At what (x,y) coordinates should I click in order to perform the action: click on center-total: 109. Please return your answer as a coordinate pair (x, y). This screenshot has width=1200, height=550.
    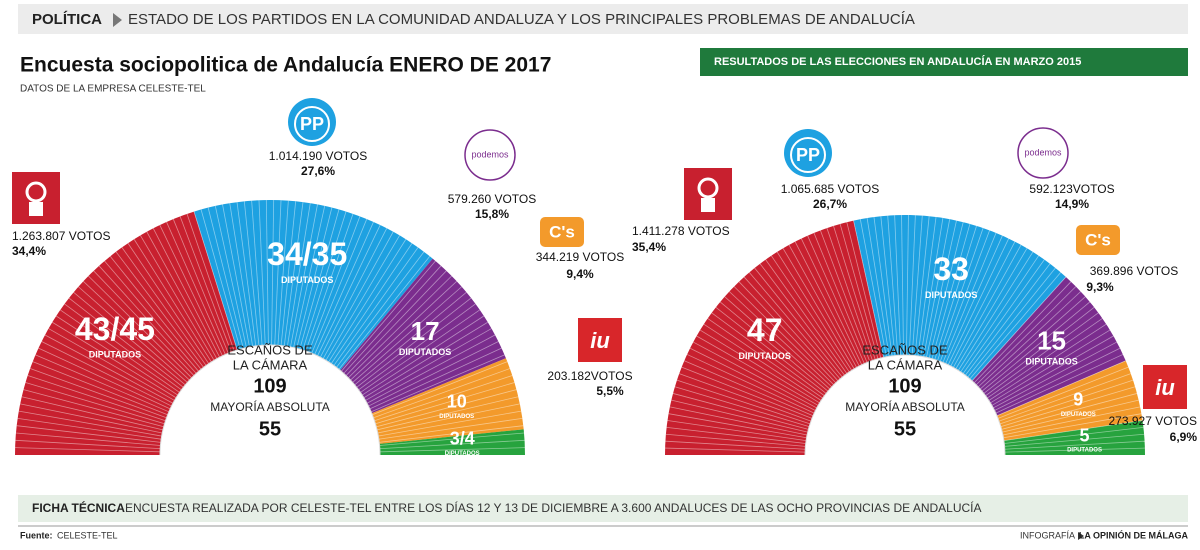
    Looking at the image, I should click on (904, 386).